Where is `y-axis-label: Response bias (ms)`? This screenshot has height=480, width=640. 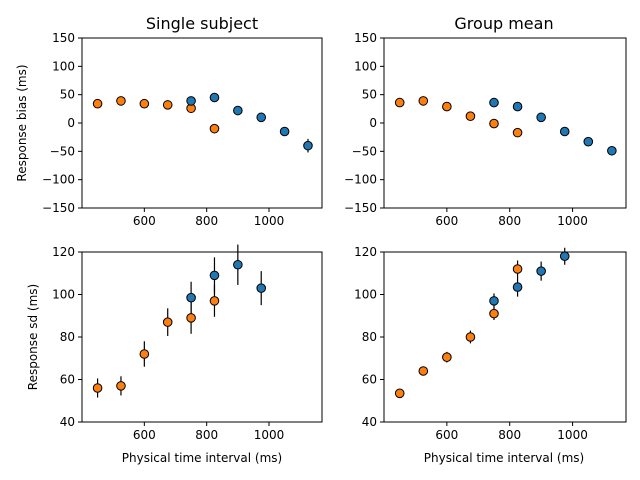 y-axis-label: Response bias (ms) is located at coordinates (22, 122).